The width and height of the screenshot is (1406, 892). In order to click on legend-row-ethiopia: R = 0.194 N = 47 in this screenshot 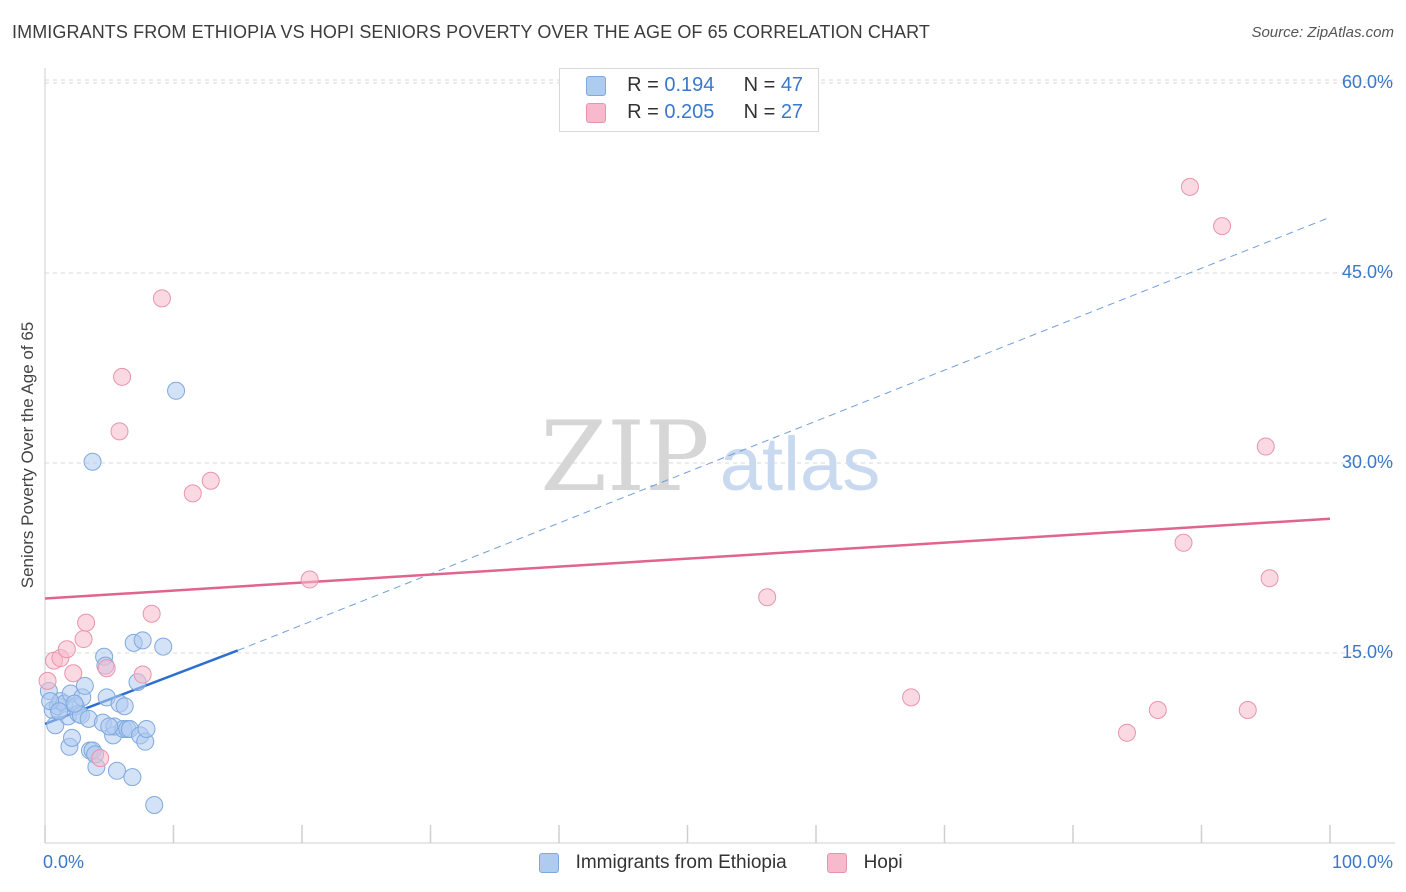, I will do `click(694, 87)`.